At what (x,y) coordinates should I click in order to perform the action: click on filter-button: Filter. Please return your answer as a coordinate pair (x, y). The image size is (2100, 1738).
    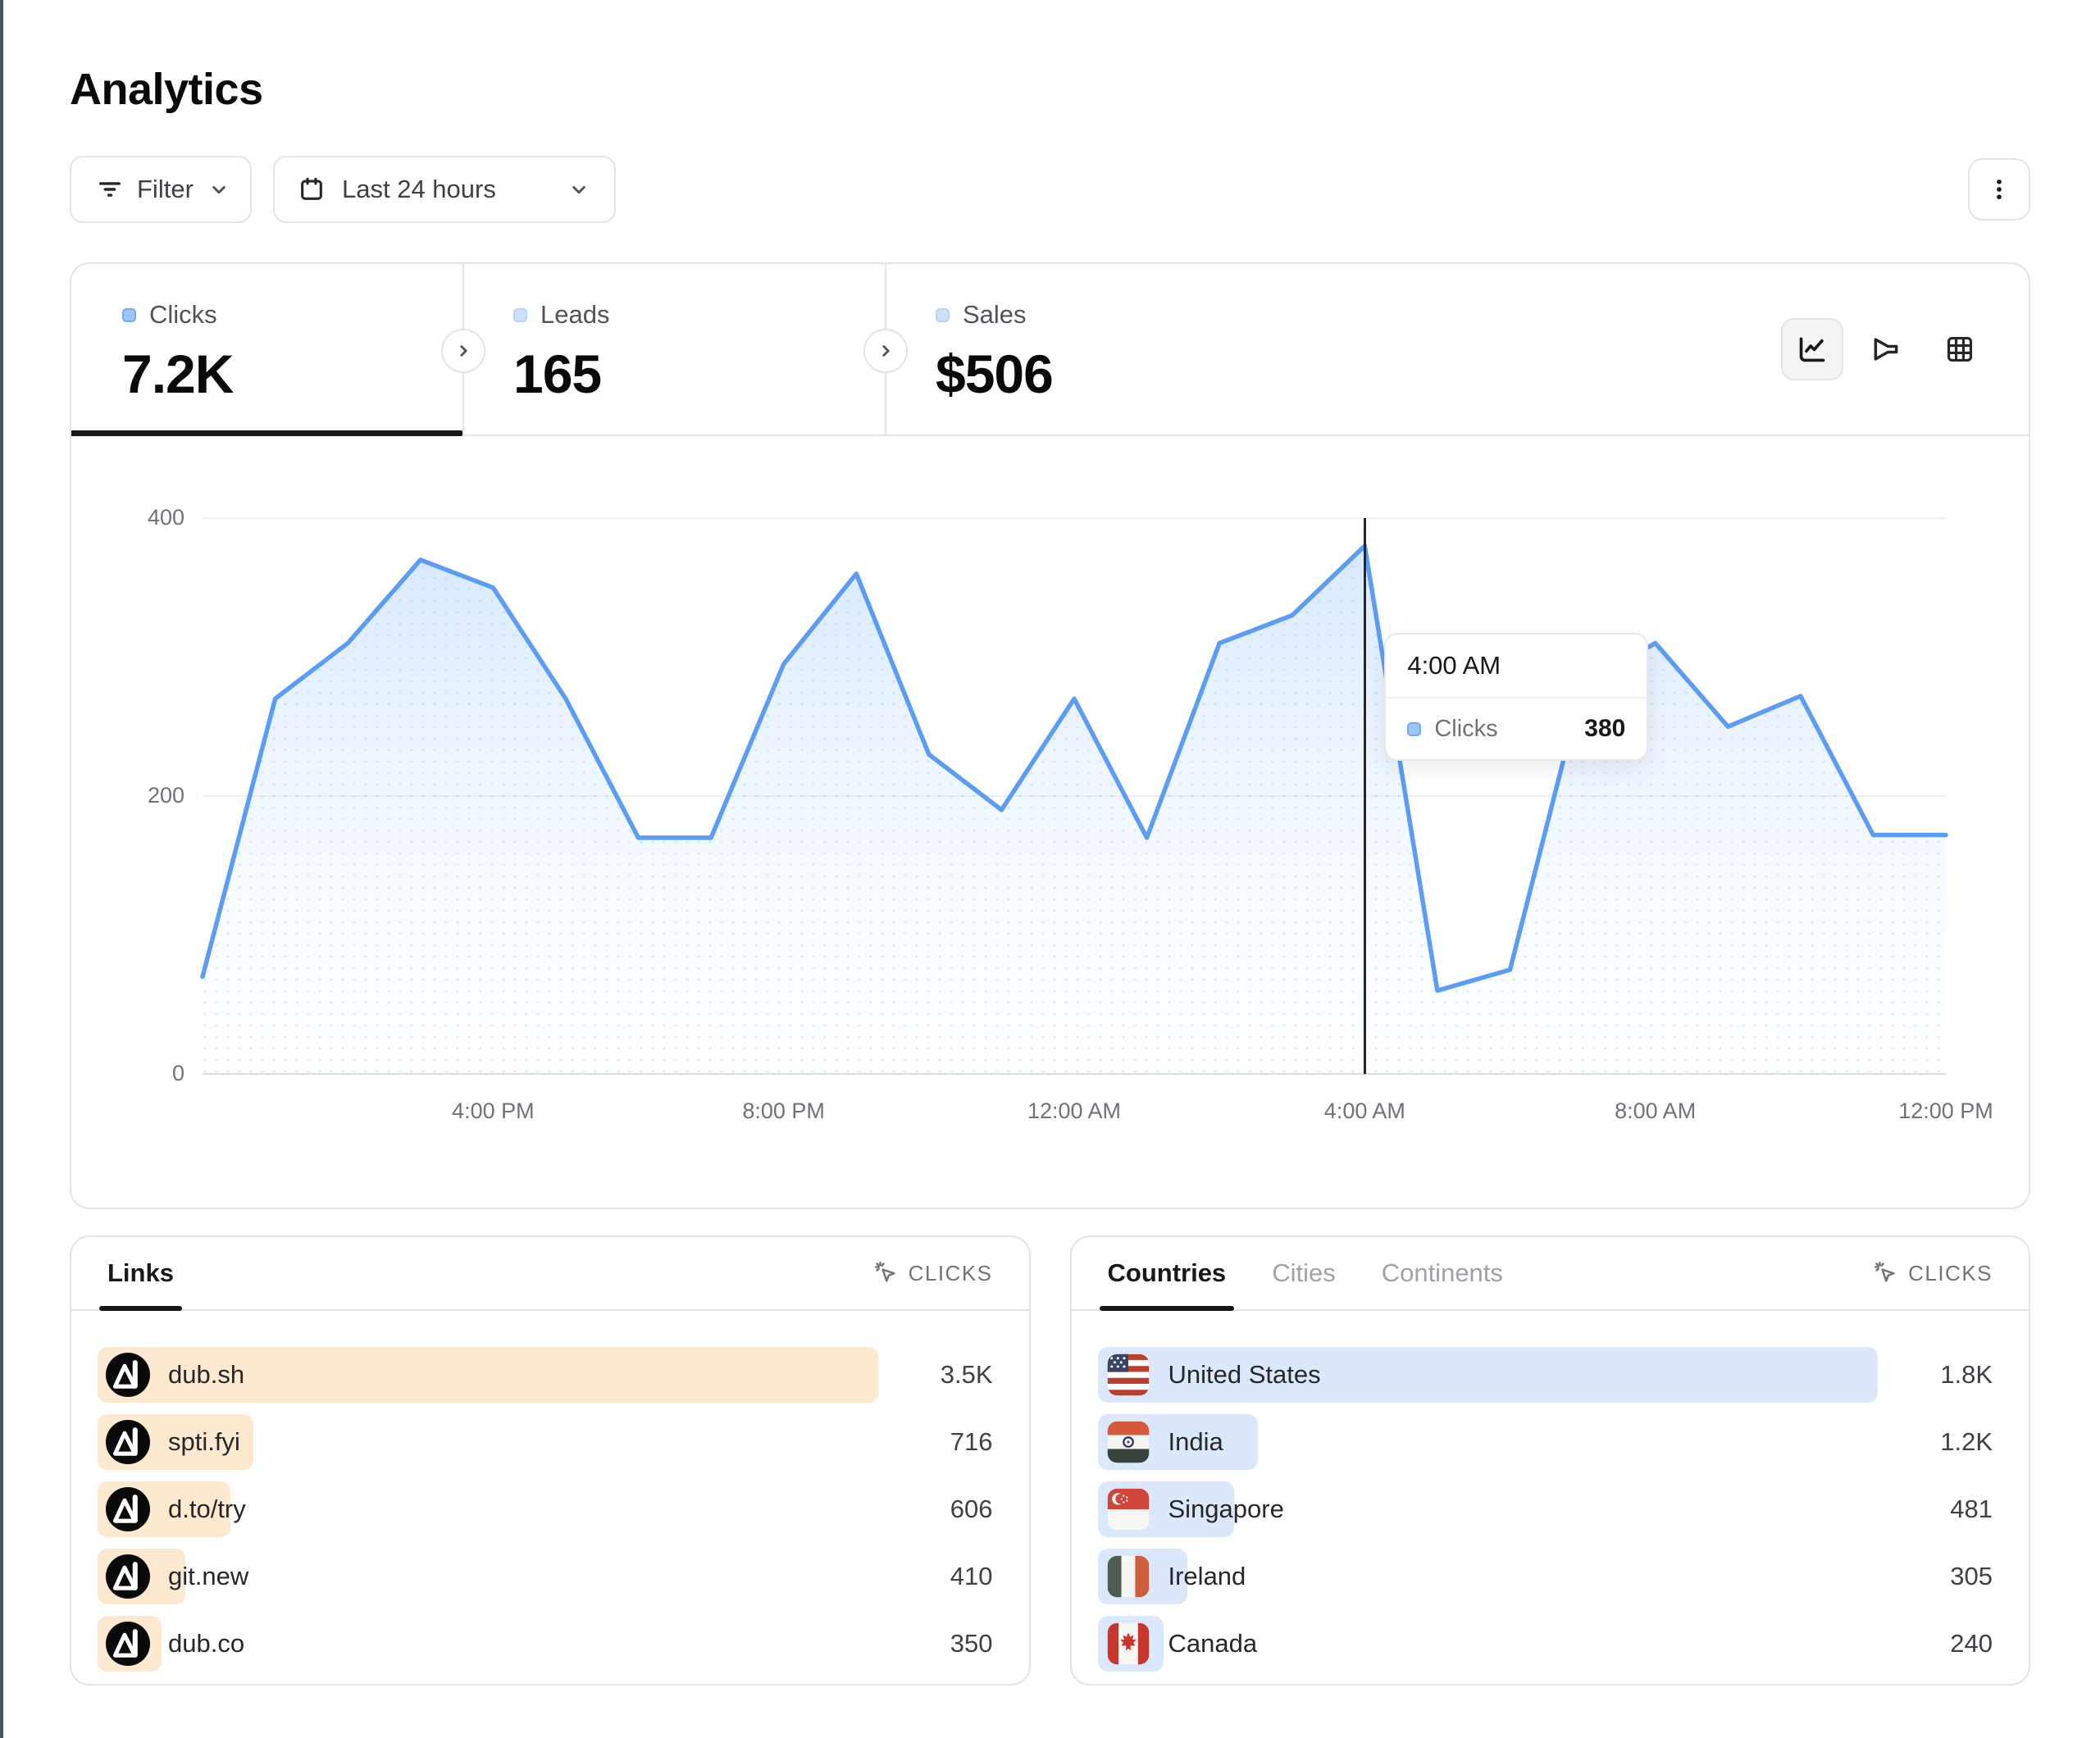
    Looking at the image, I should click on (161, 189).